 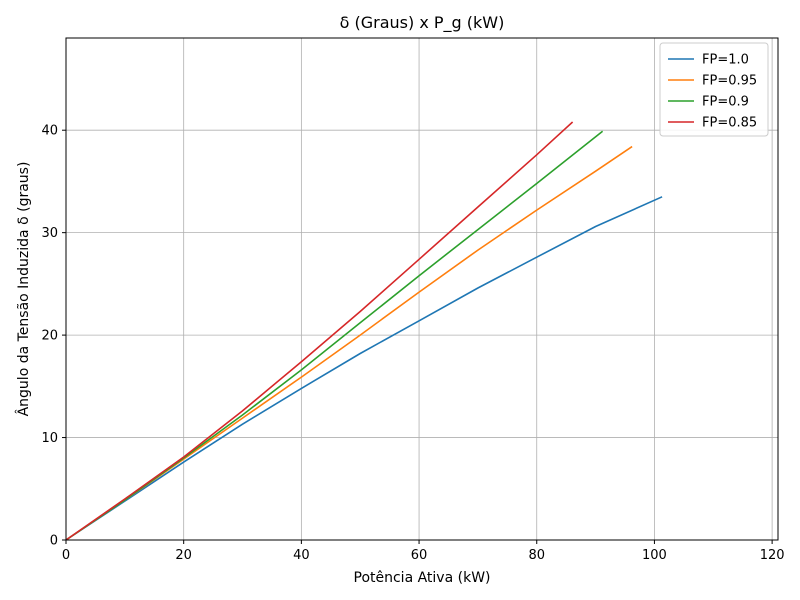 I want to click on legend-label: FP=0.85, so click(x=729, y=123).